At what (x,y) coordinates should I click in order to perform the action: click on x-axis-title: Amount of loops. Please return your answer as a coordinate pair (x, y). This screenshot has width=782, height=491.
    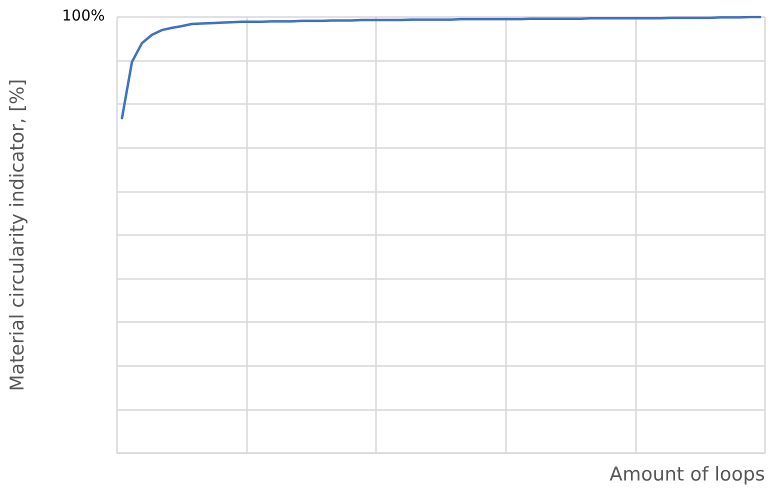
    Looking at the image, I should click on (687, 475).